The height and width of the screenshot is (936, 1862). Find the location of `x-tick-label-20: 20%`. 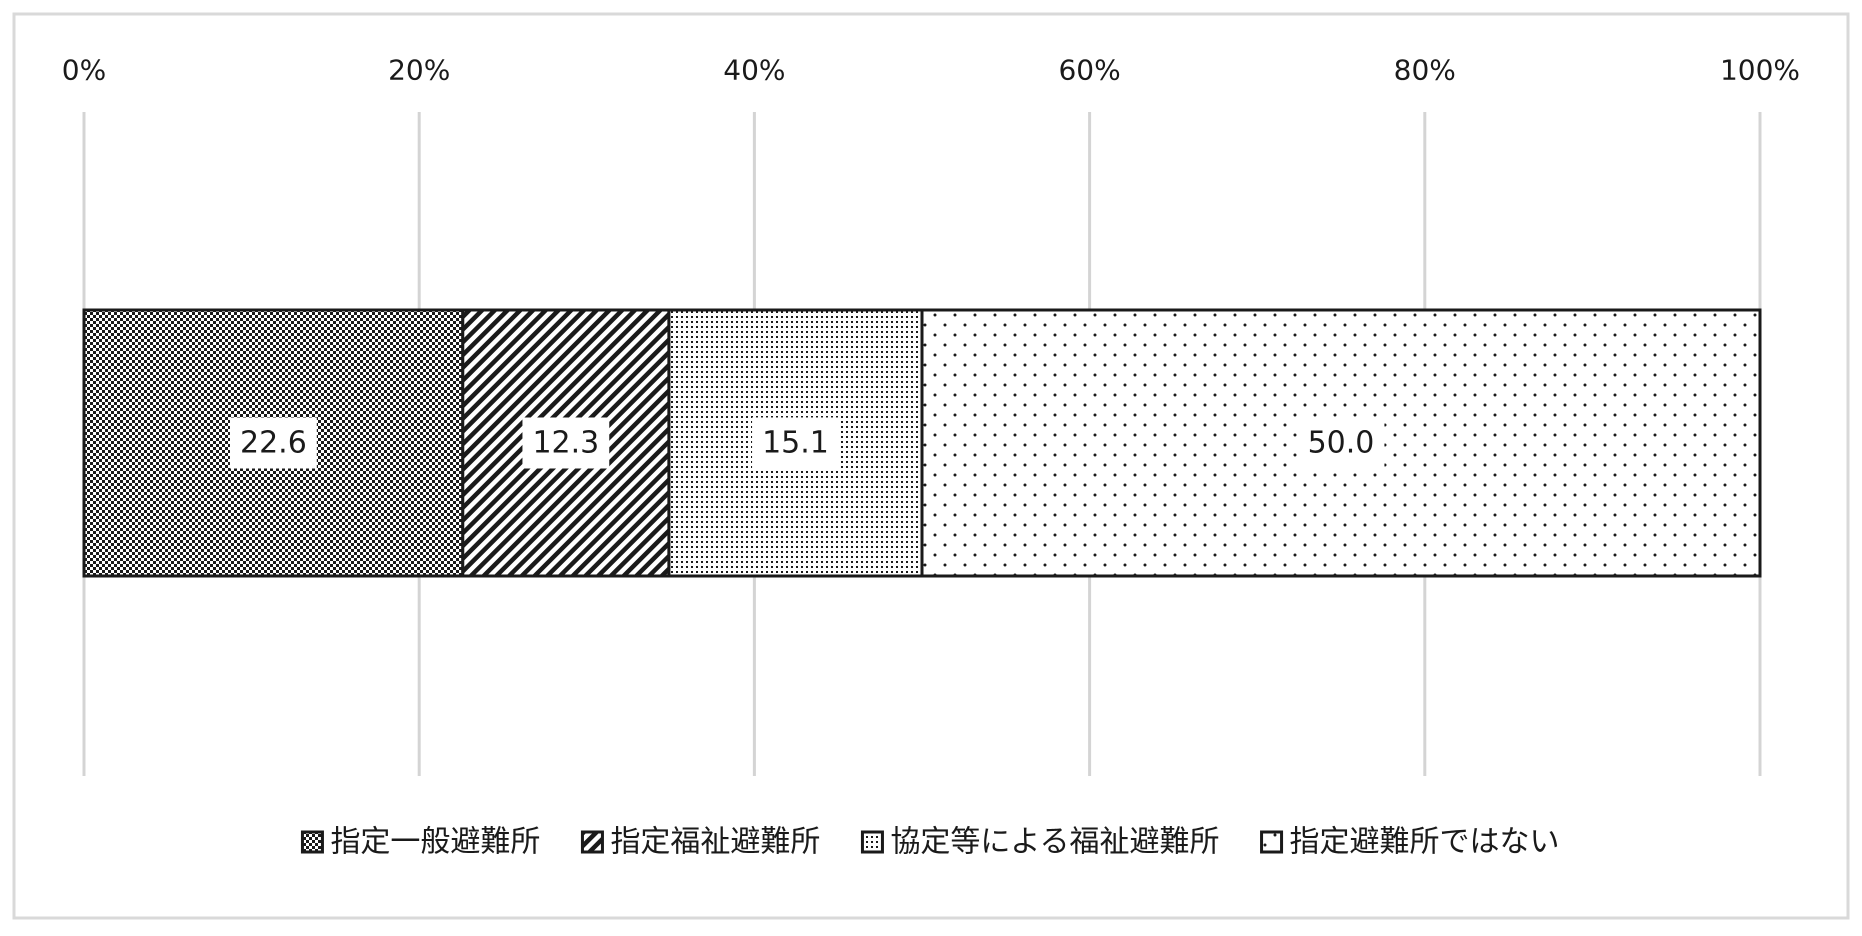

x-tick-label-20: 20% is located at coordinates (419, 70).